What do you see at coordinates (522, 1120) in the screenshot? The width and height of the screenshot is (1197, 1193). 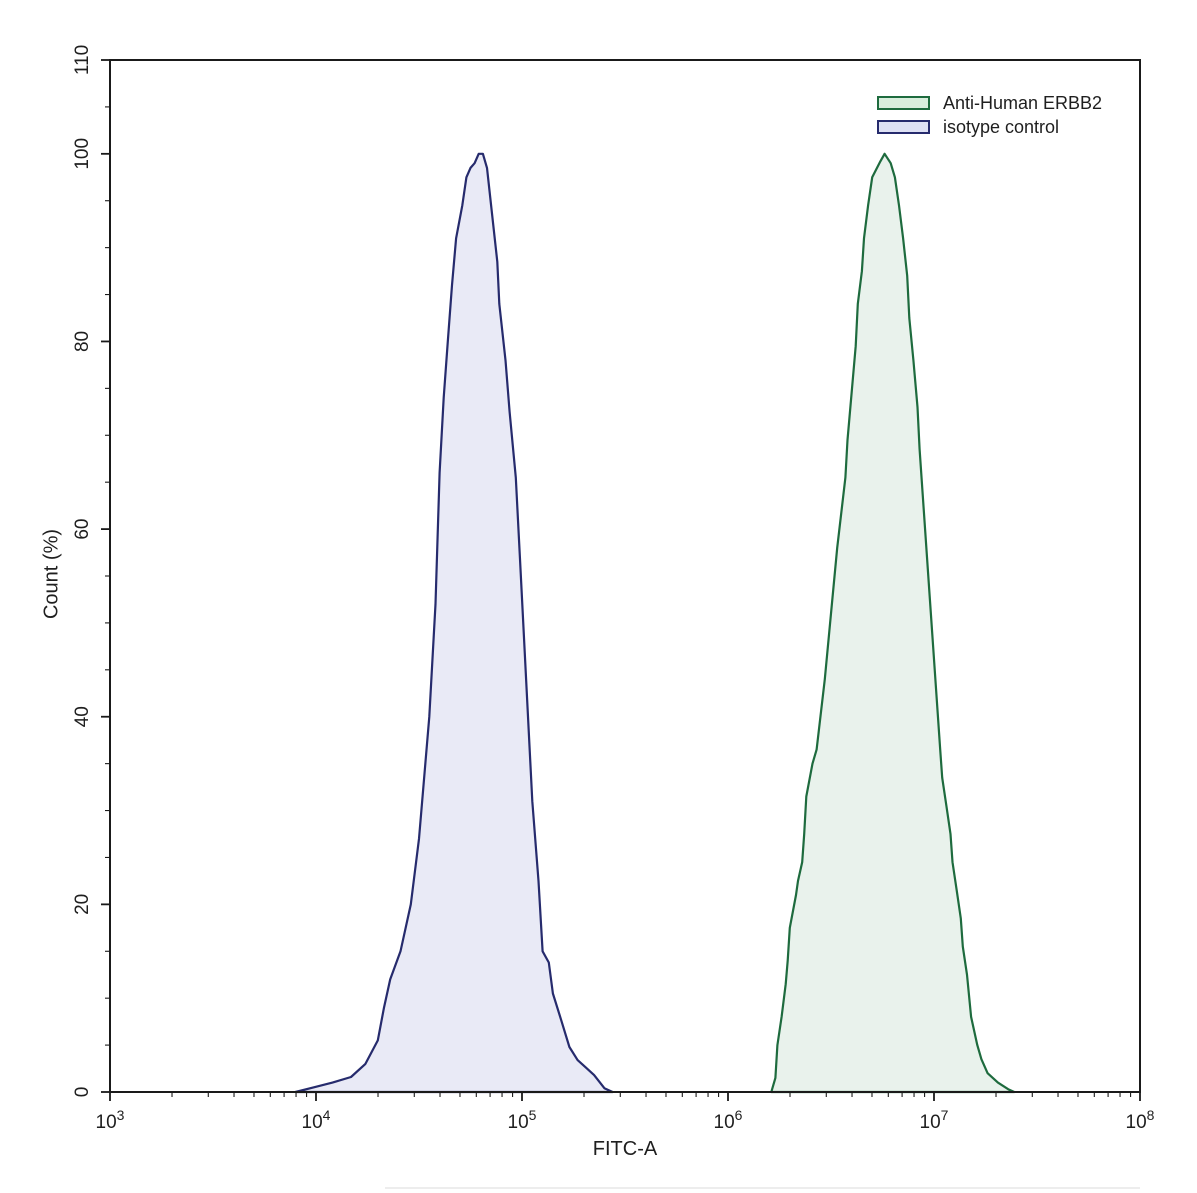 I see `x-tick-label: 10⁵` at bounding box center [522, 1120].